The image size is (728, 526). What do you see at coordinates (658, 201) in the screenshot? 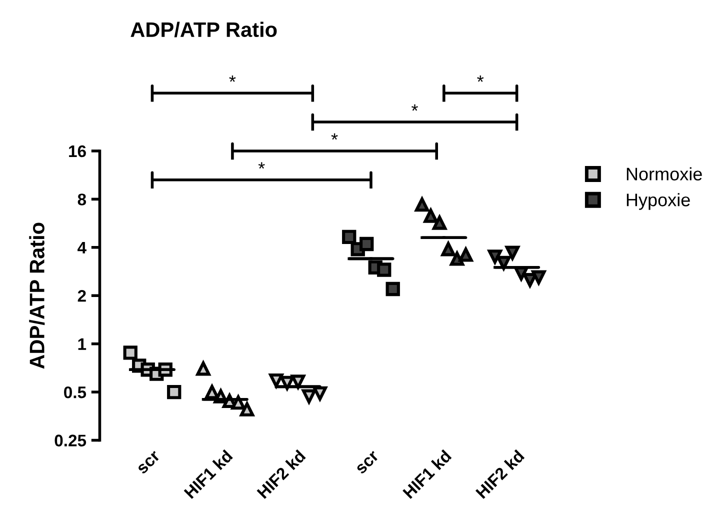
I see `legend-label: Hypoxie` at bounding box center [658, 201].